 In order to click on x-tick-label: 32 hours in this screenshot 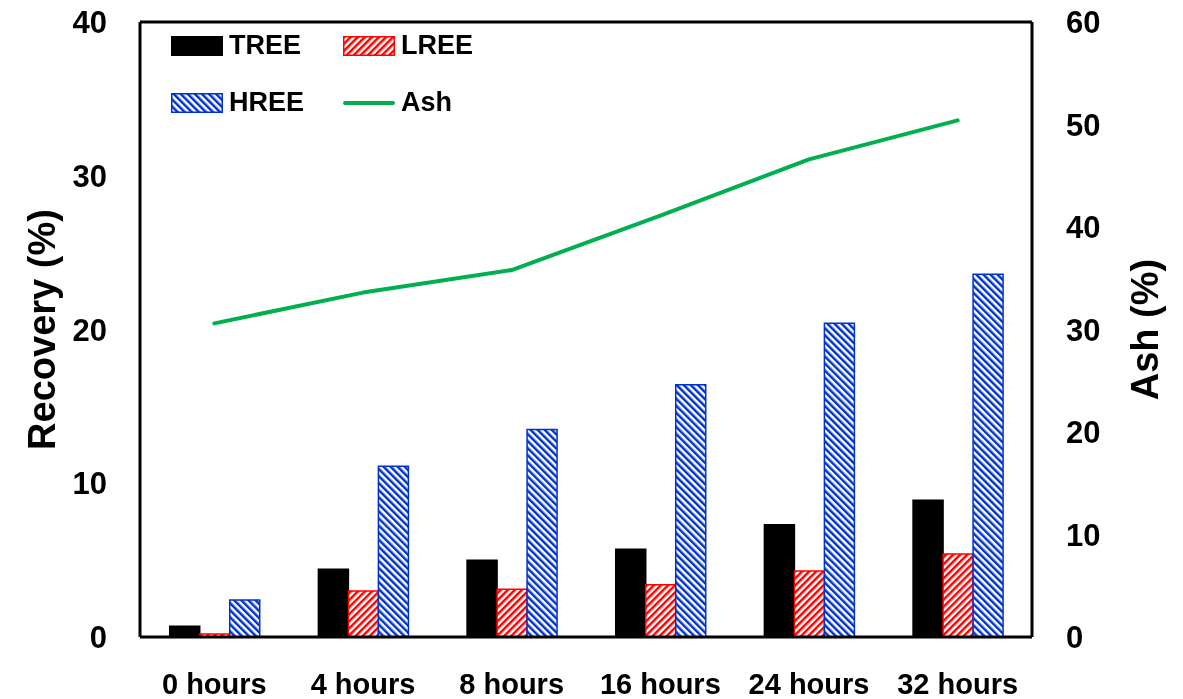, I will do `click(958, 683)`.